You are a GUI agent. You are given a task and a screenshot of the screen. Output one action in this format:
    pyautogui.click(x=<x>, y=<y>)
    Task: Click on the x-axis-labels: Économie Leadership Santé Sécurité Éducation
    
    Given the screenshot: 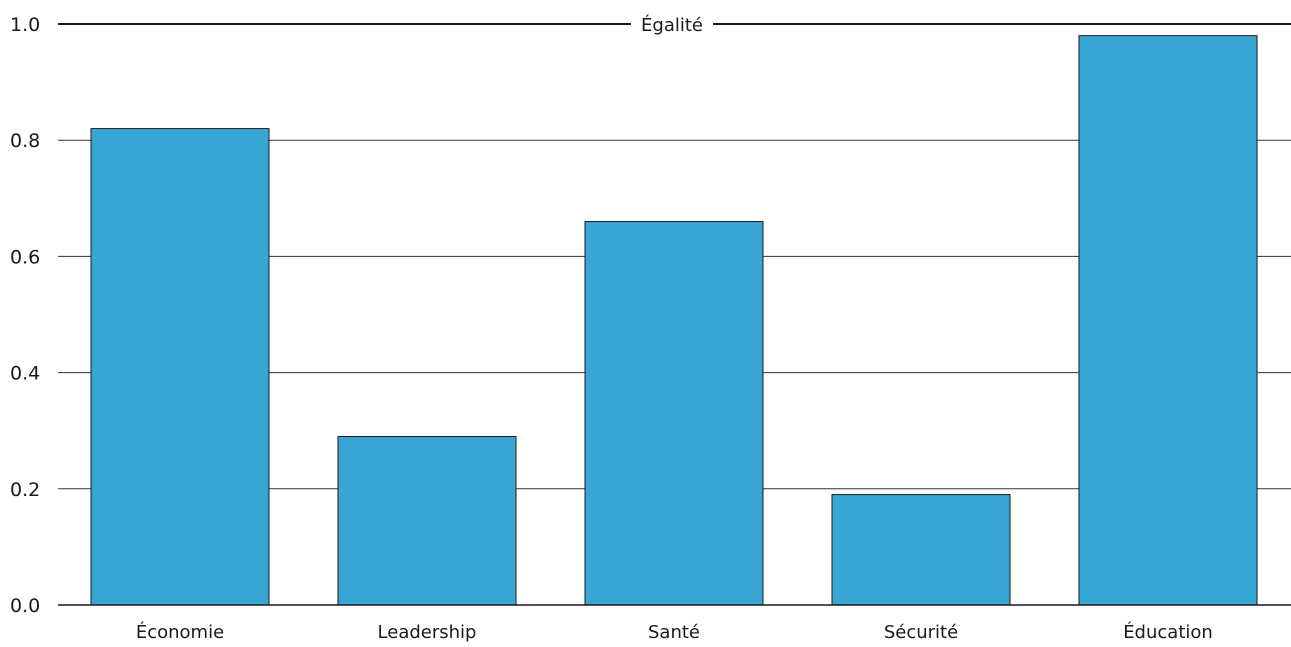 What is the action you would take?
    pyautogui.click(x=674, y=632)
    